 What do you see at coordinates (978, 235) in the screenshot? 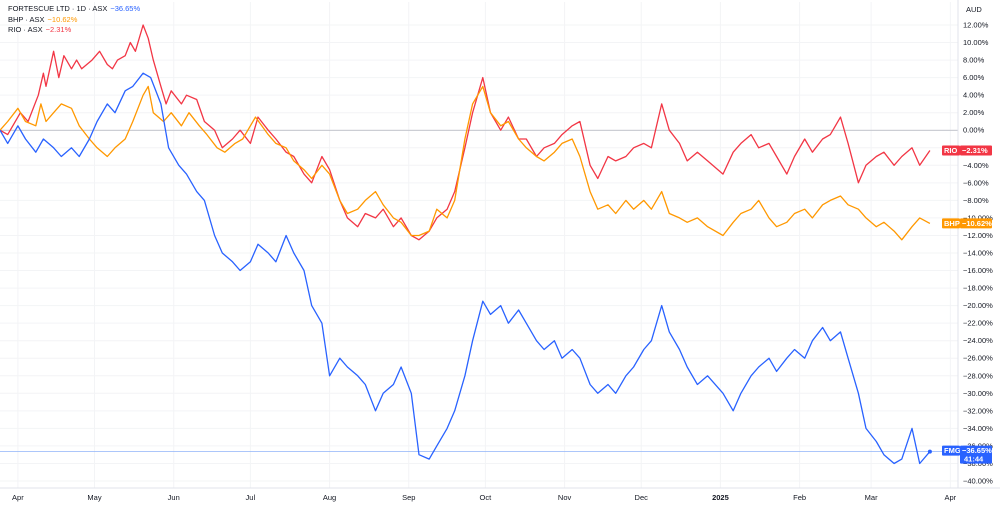
I see `y-tick-label: −12.00%` at bounding box center [978, 235].